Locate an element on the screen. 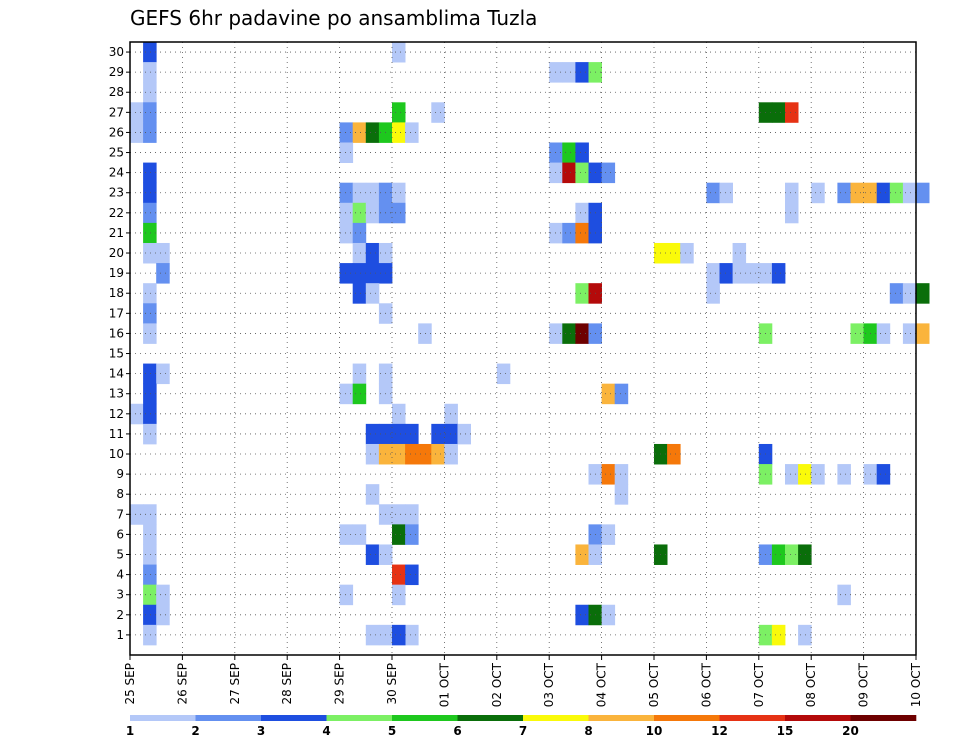  y-tick-label: 24 is located at coordinates (116, 173).